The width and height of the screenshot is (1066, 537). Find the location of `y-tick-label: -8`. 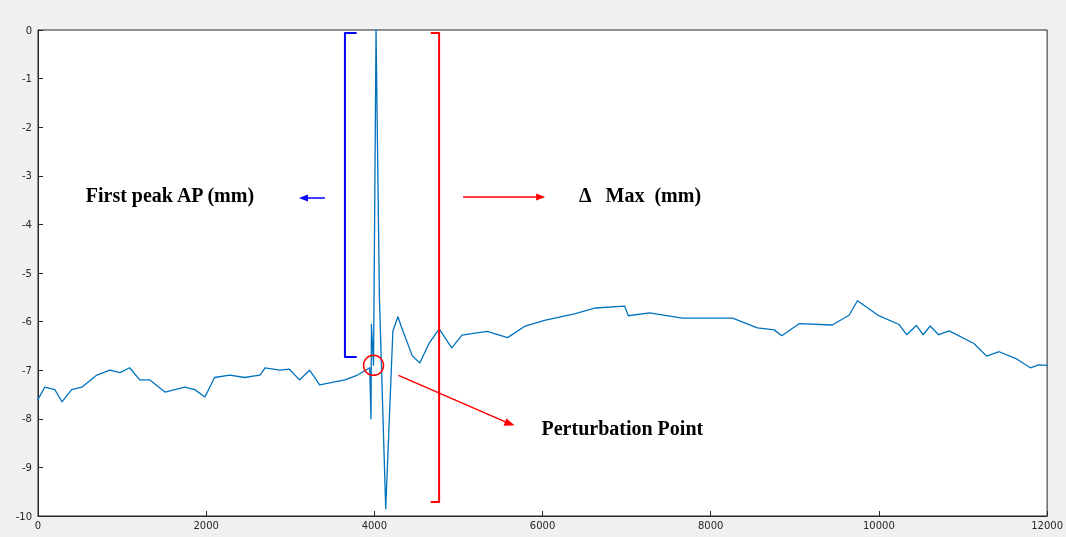

y-tick-label: -8 is located at coordinates (27, 419).